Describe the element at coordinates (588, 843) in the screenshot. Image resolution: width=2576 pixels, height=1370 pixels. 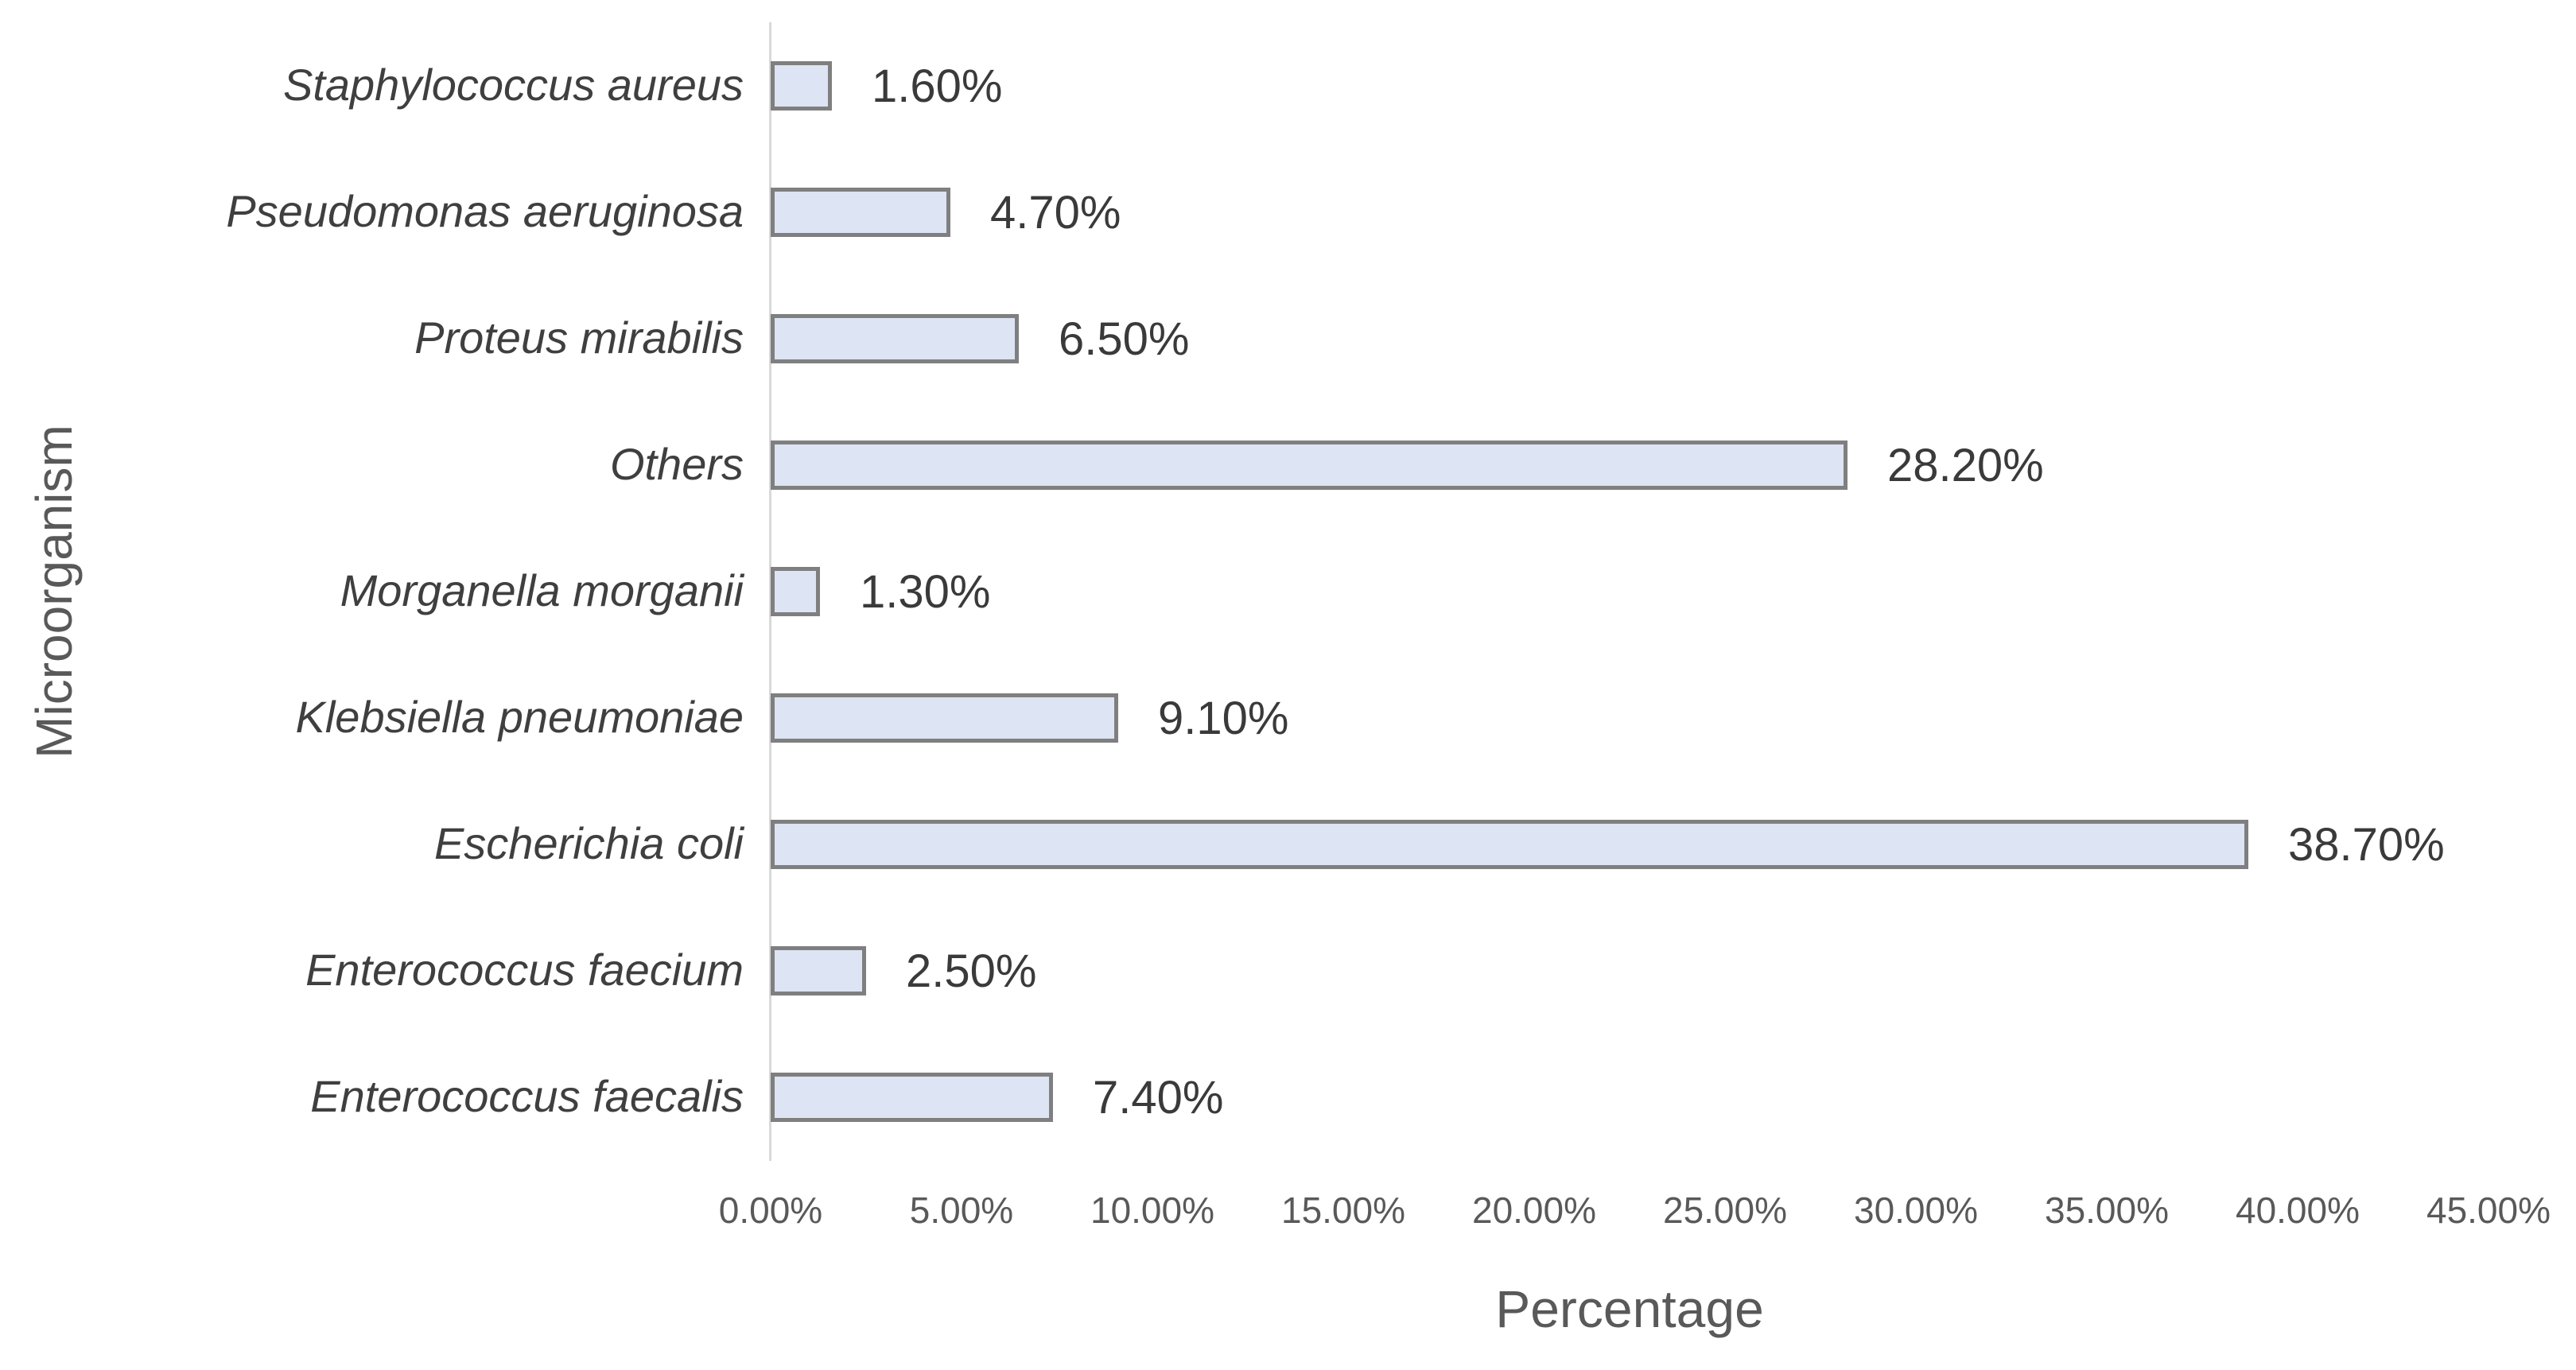
I see `category-label: Escherichia coli` at that location.